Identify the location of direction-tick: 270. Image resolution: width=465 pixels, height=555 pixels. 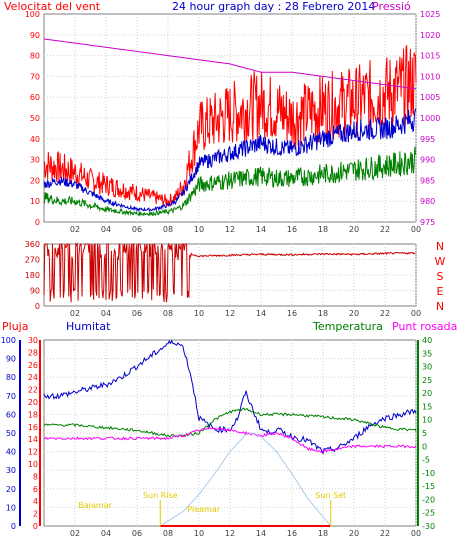
(32, 260).